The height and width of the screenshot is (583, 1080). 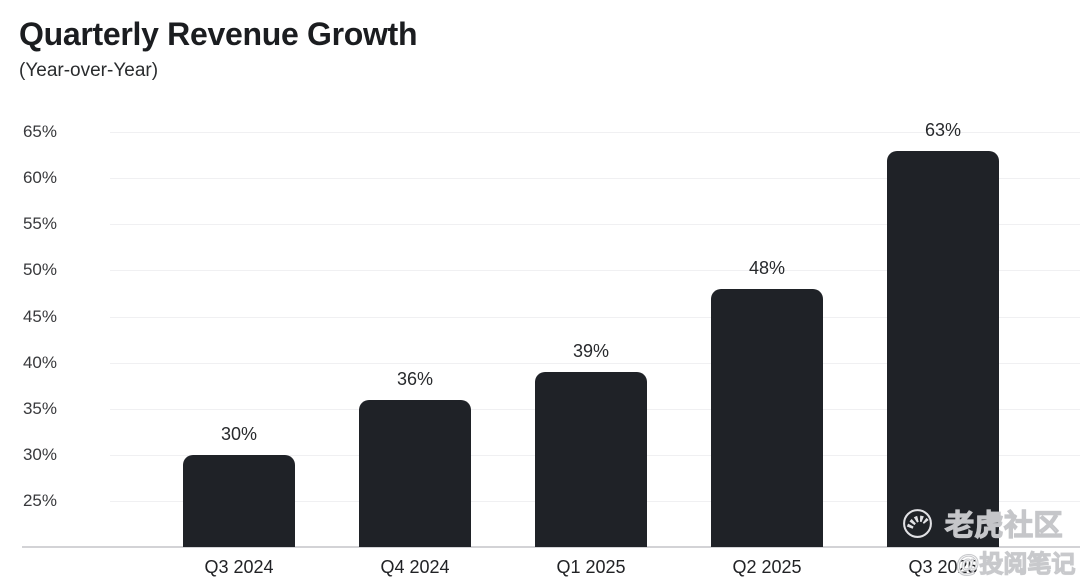 I want to click on x-axis-line, so click(x=551, y=547).